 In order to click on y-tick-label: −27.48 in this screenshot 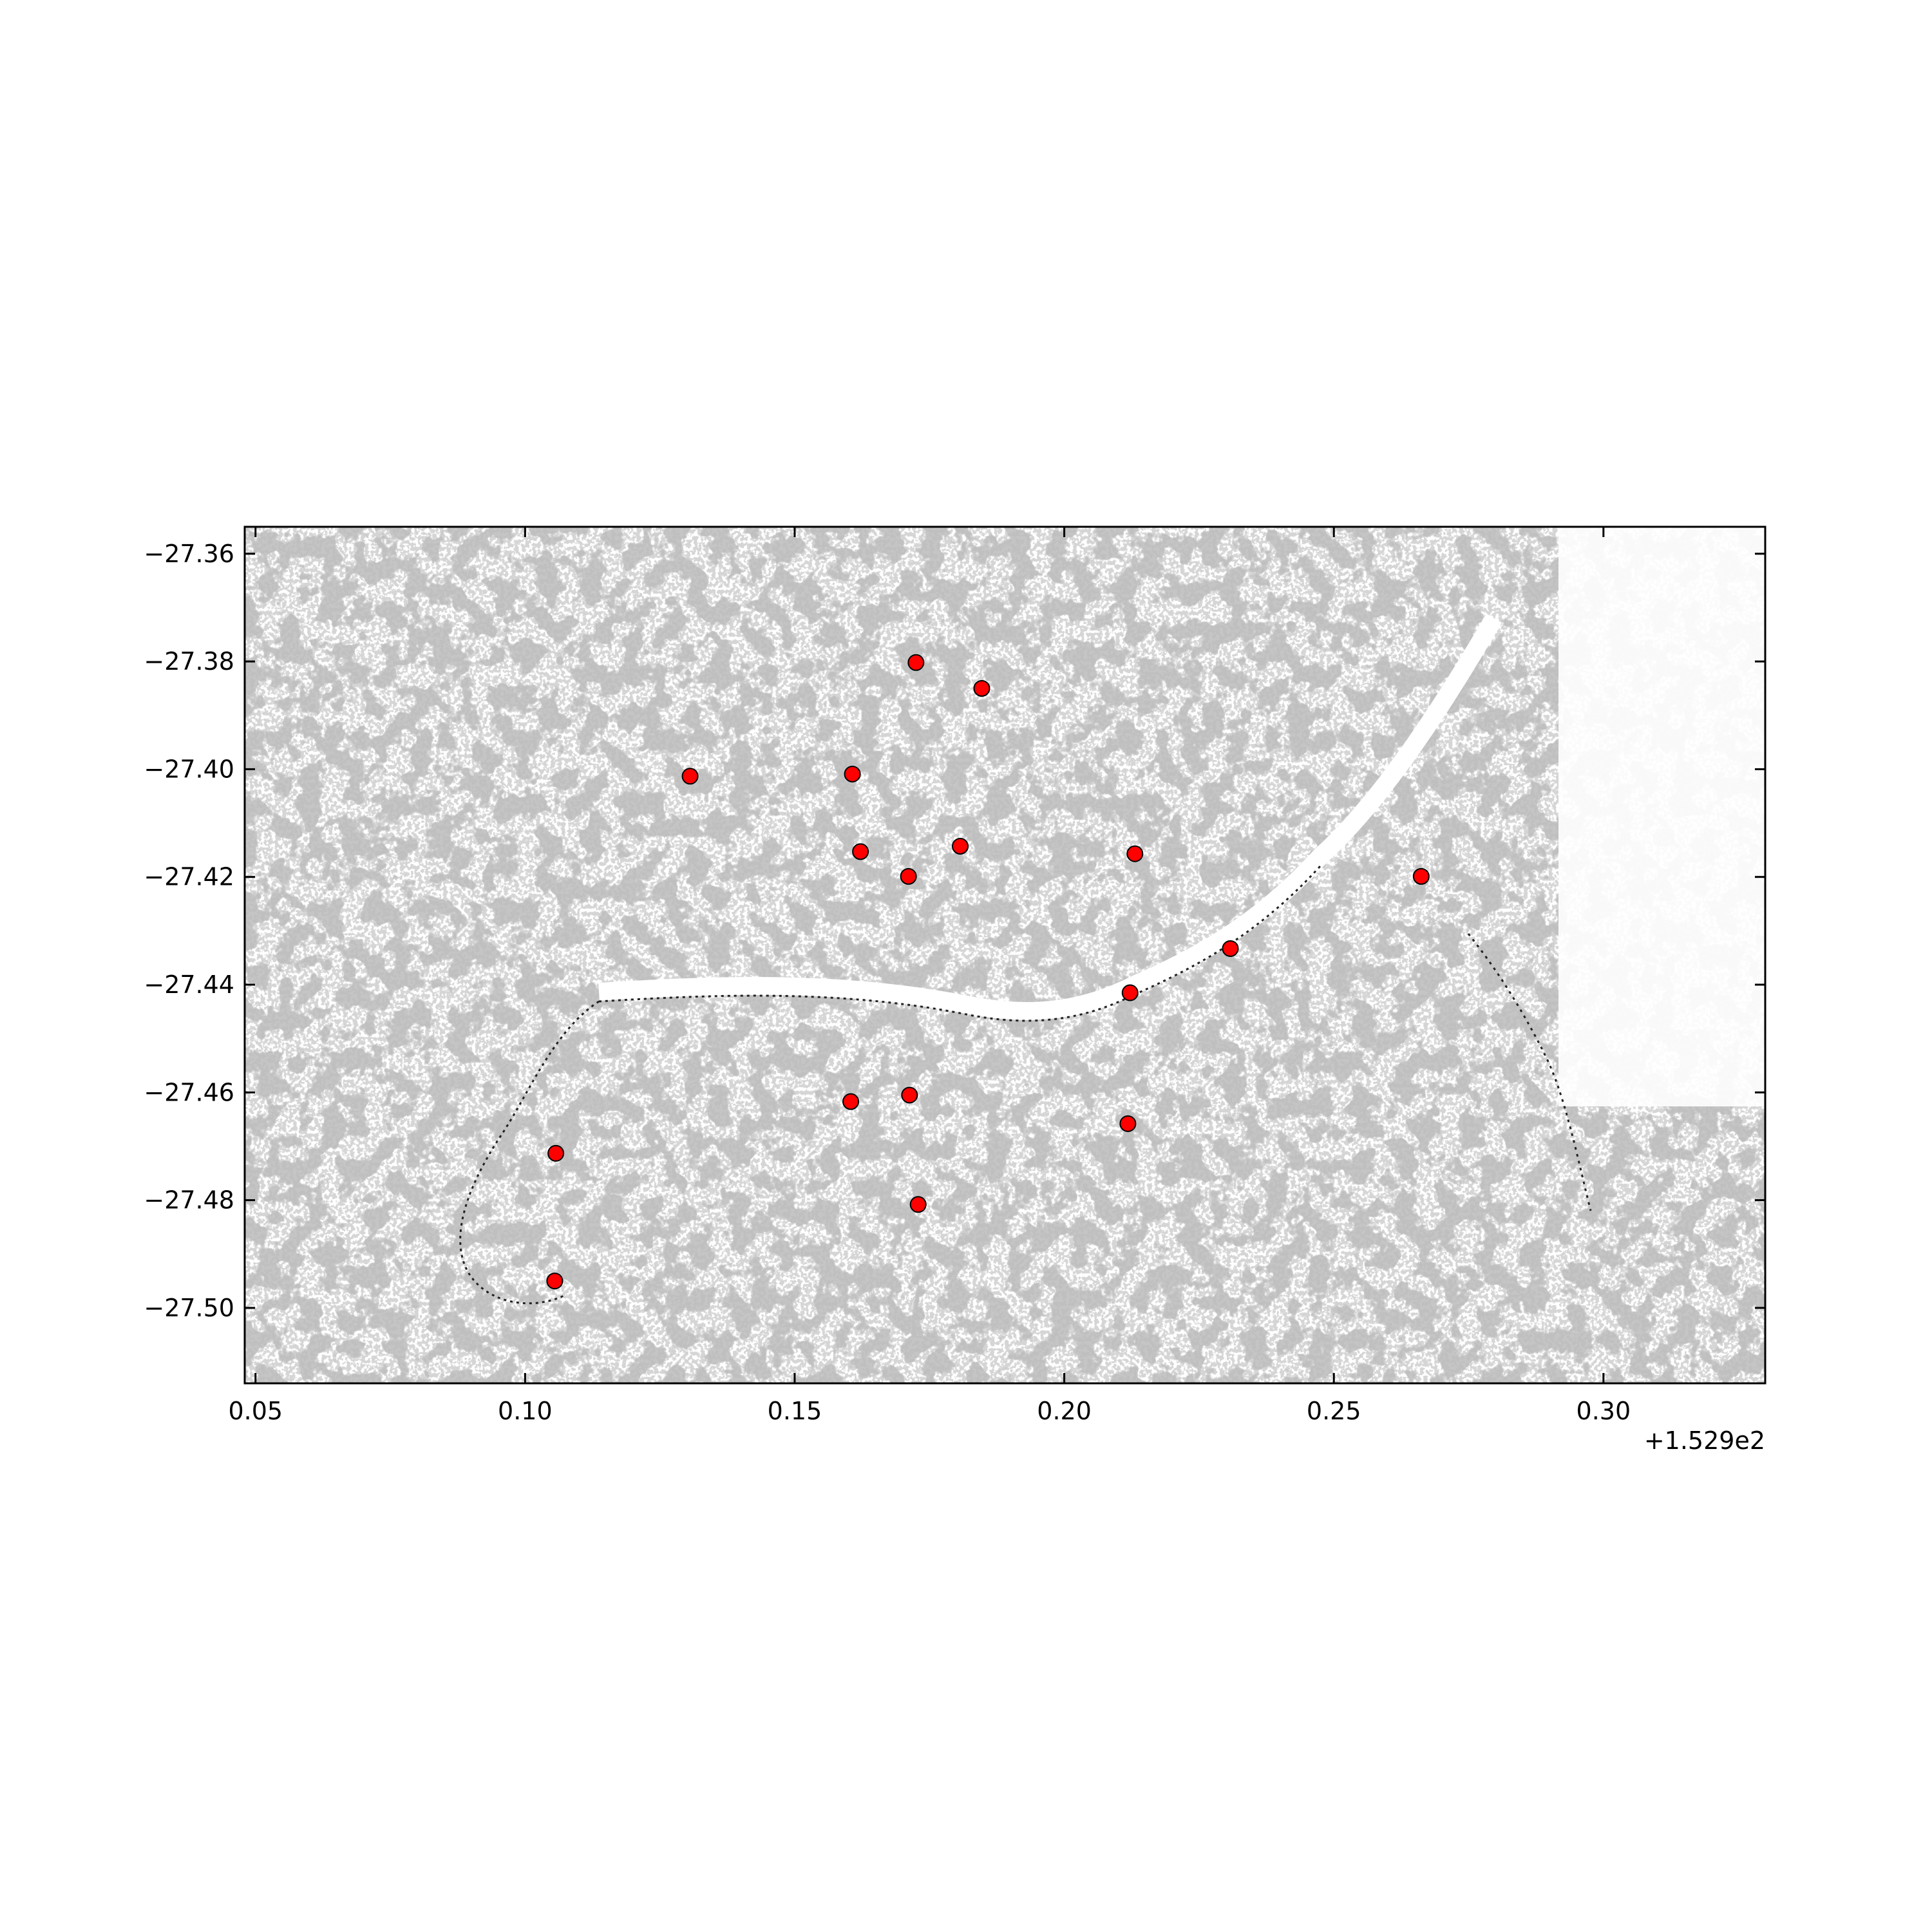, I will do `click(189, 1200)`.